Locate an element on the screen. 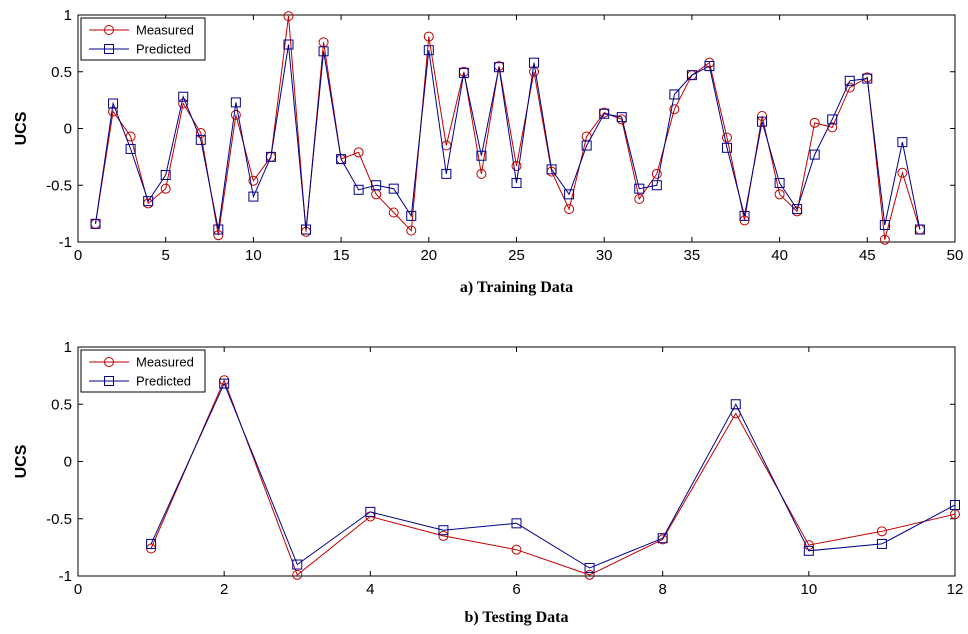 The image size is (968, 634). x-tick-label: 30 is located at coordinates (604, 255).